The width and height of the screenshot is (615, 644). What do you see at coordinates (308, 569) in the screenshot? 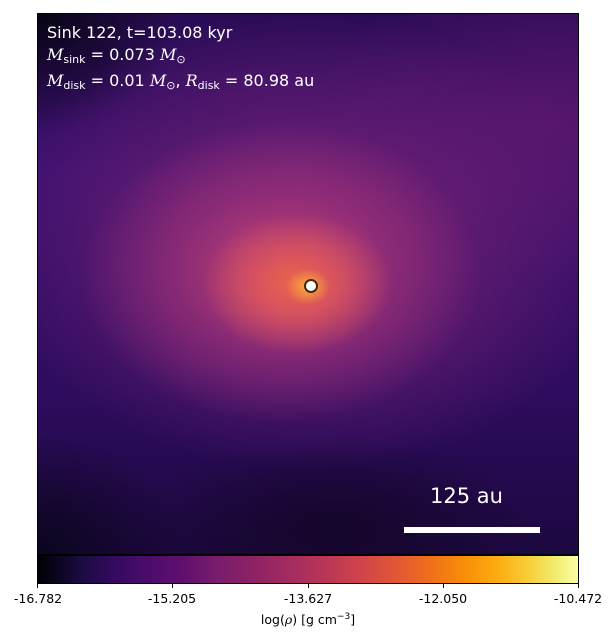
I see `colorbar` at bounding box center [308, 569].